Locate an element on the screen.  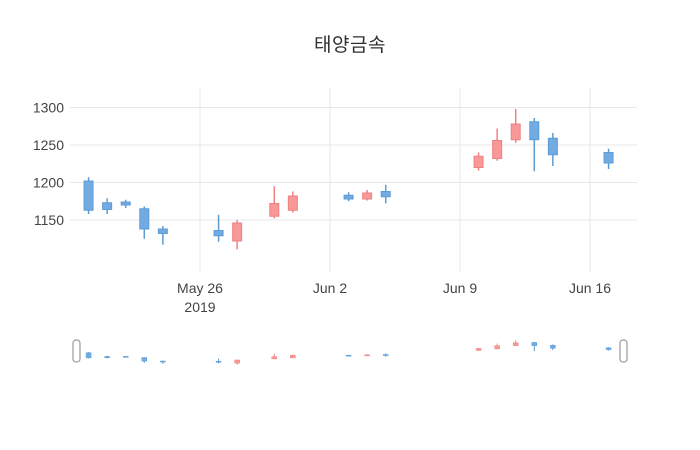
x-tick-sublabel: 2019 is located at coordinates (199, 307).